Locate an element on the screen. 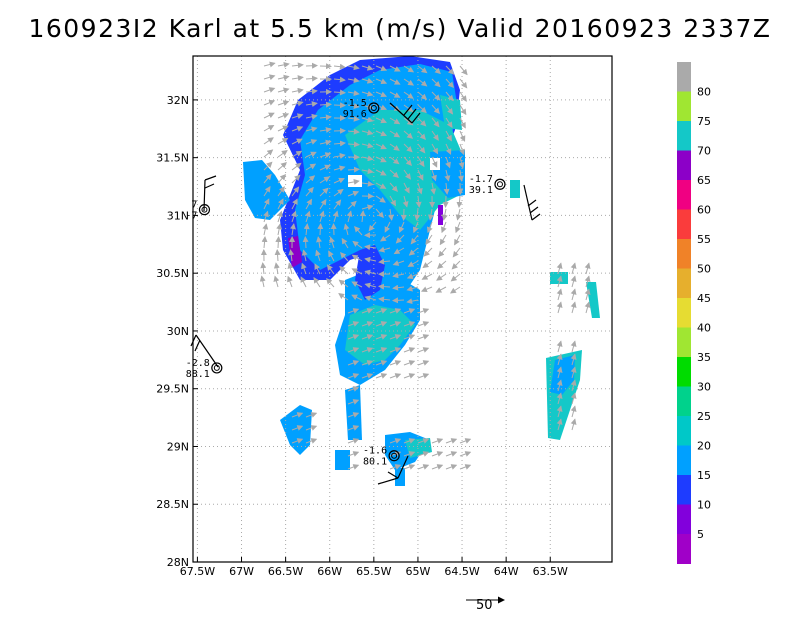 The width and height of the screenshot is (800, 618). lat-tick-label: 29.5N is located at coordinates (172, 389).